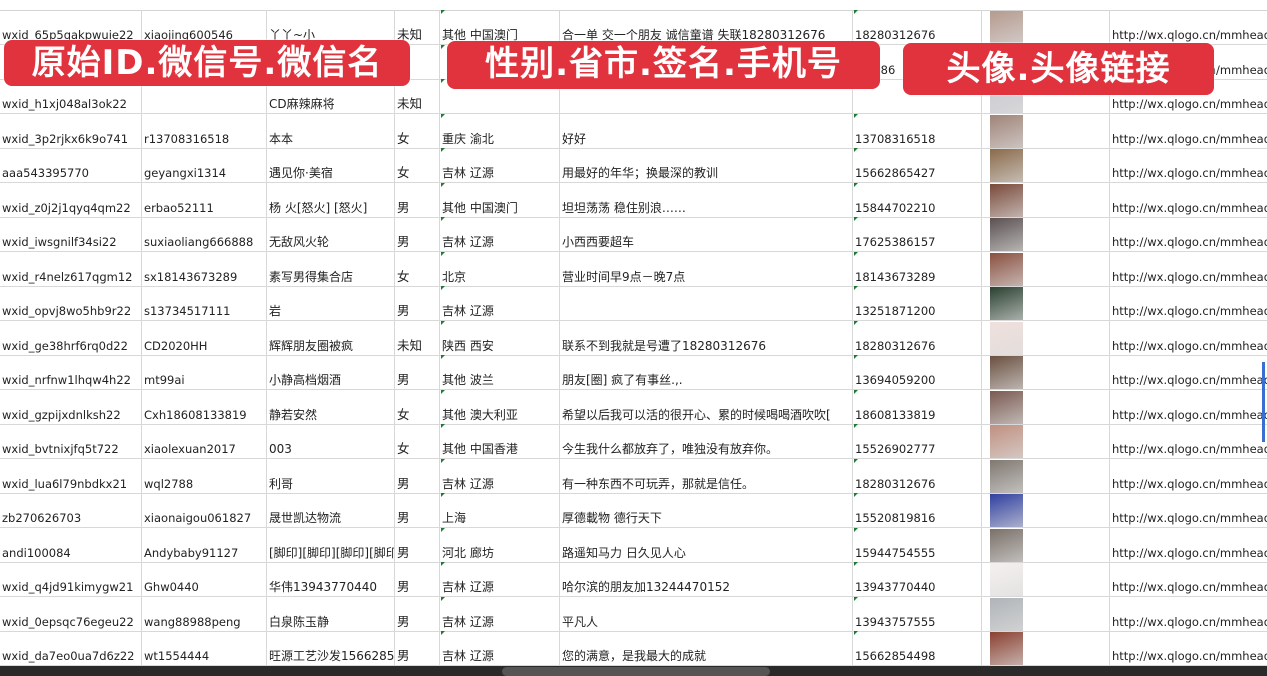 The height and width of the screenshot is (676, 1267). What do you see at coordinates (331, 337) in the screenshot?
I see `wechat-name-cell: 辉辉朋友圈被疯` at bounding box center [331, 337].